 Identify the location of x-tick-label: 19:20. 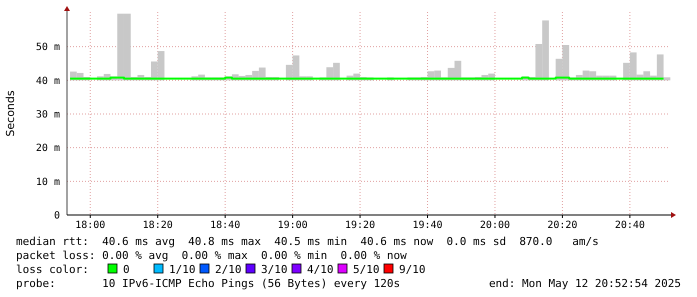
(360, 225).